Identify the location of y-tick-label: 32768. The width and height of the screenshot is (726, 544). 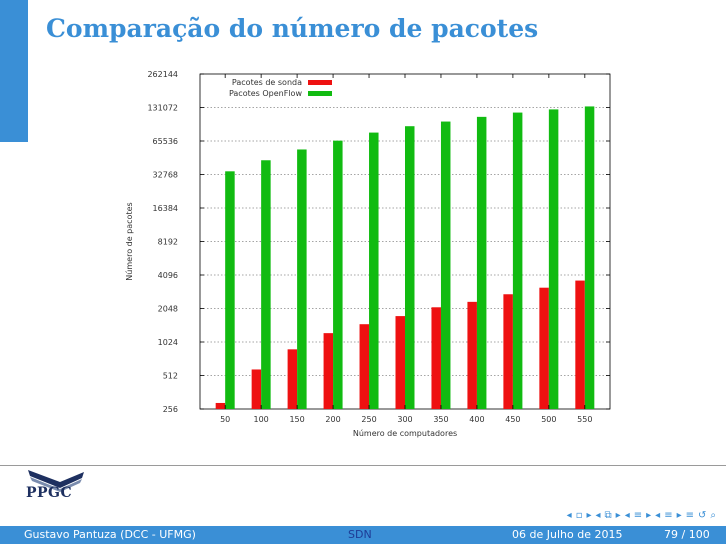
(165, 175).